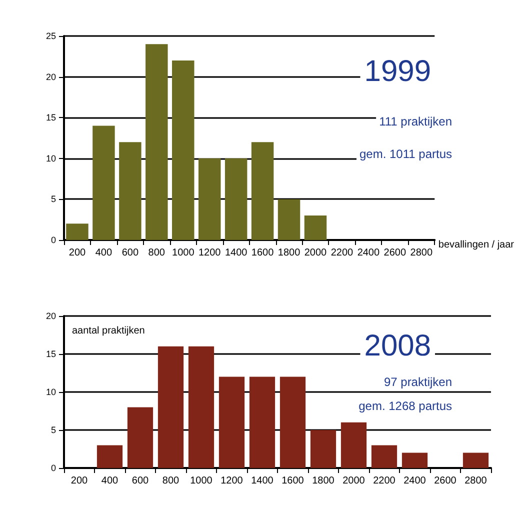  What do you see at coordinates (405, 406) in the screenshot?
I see `annotation: gem. 1268 partus` at bounding box center [405, 406].